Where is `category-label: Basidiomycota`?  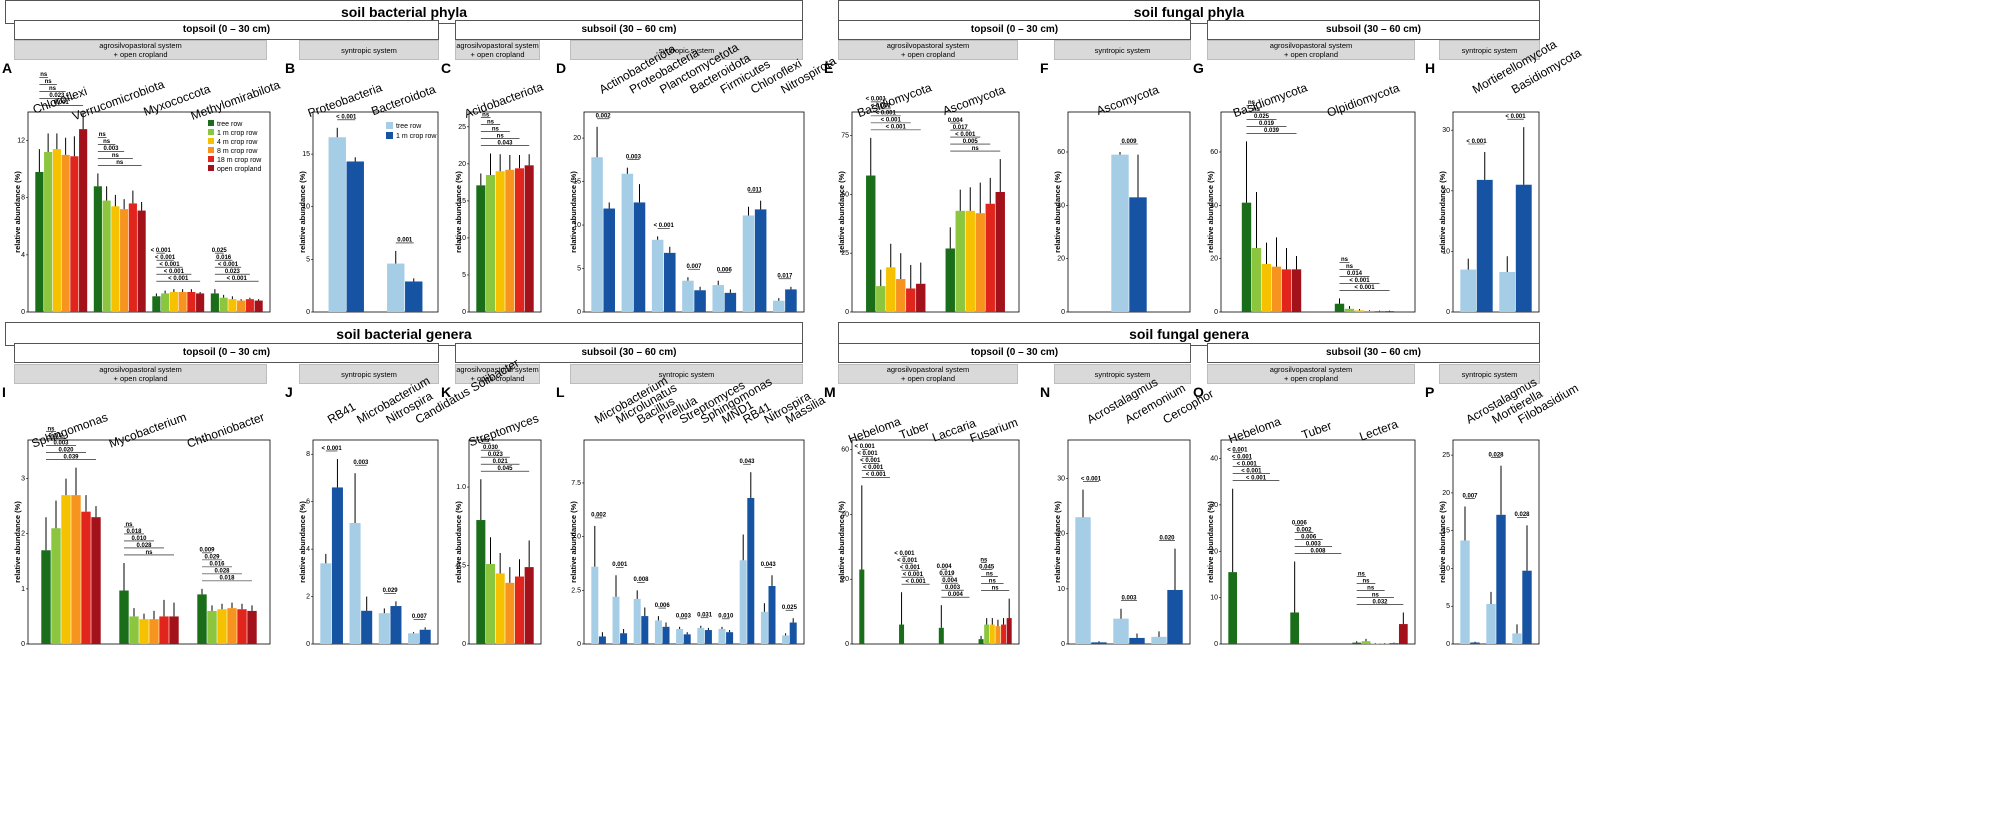 category-label: Basidiomycota is located at coordinates (1270, 100).